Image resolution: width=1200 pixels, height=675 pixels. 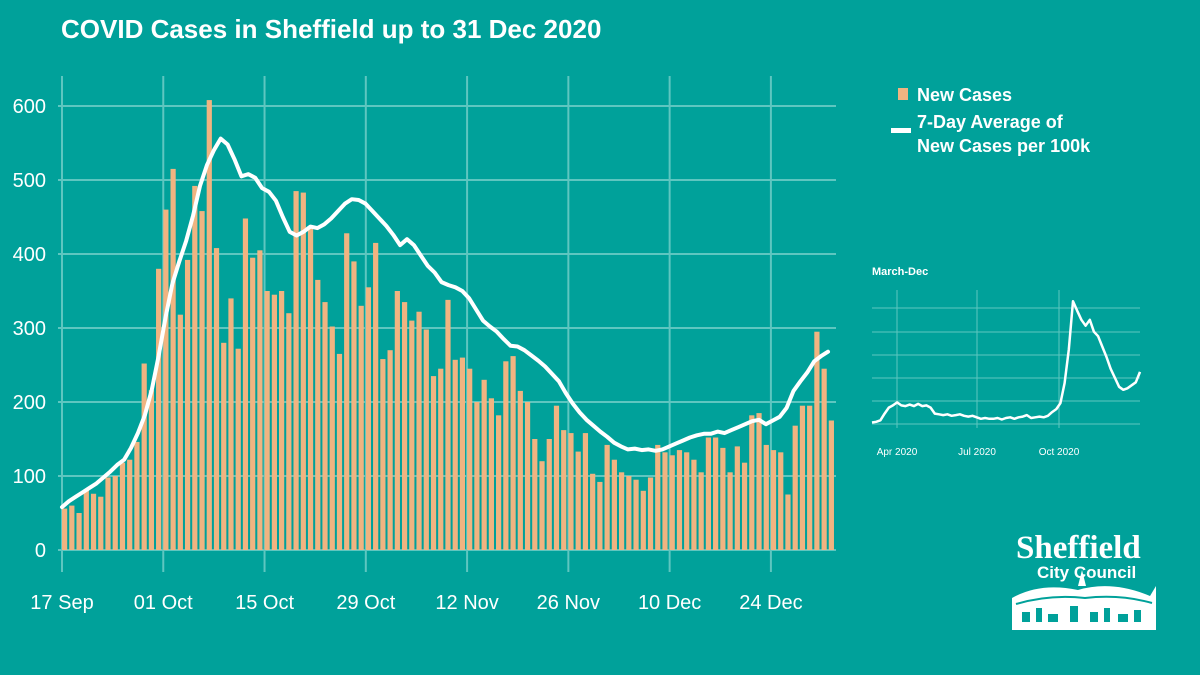 What do you see at coordinates (770, 603) in the screenshot?
I see `x-tick-label: 24 Dec` at bounding box center [770, 603].